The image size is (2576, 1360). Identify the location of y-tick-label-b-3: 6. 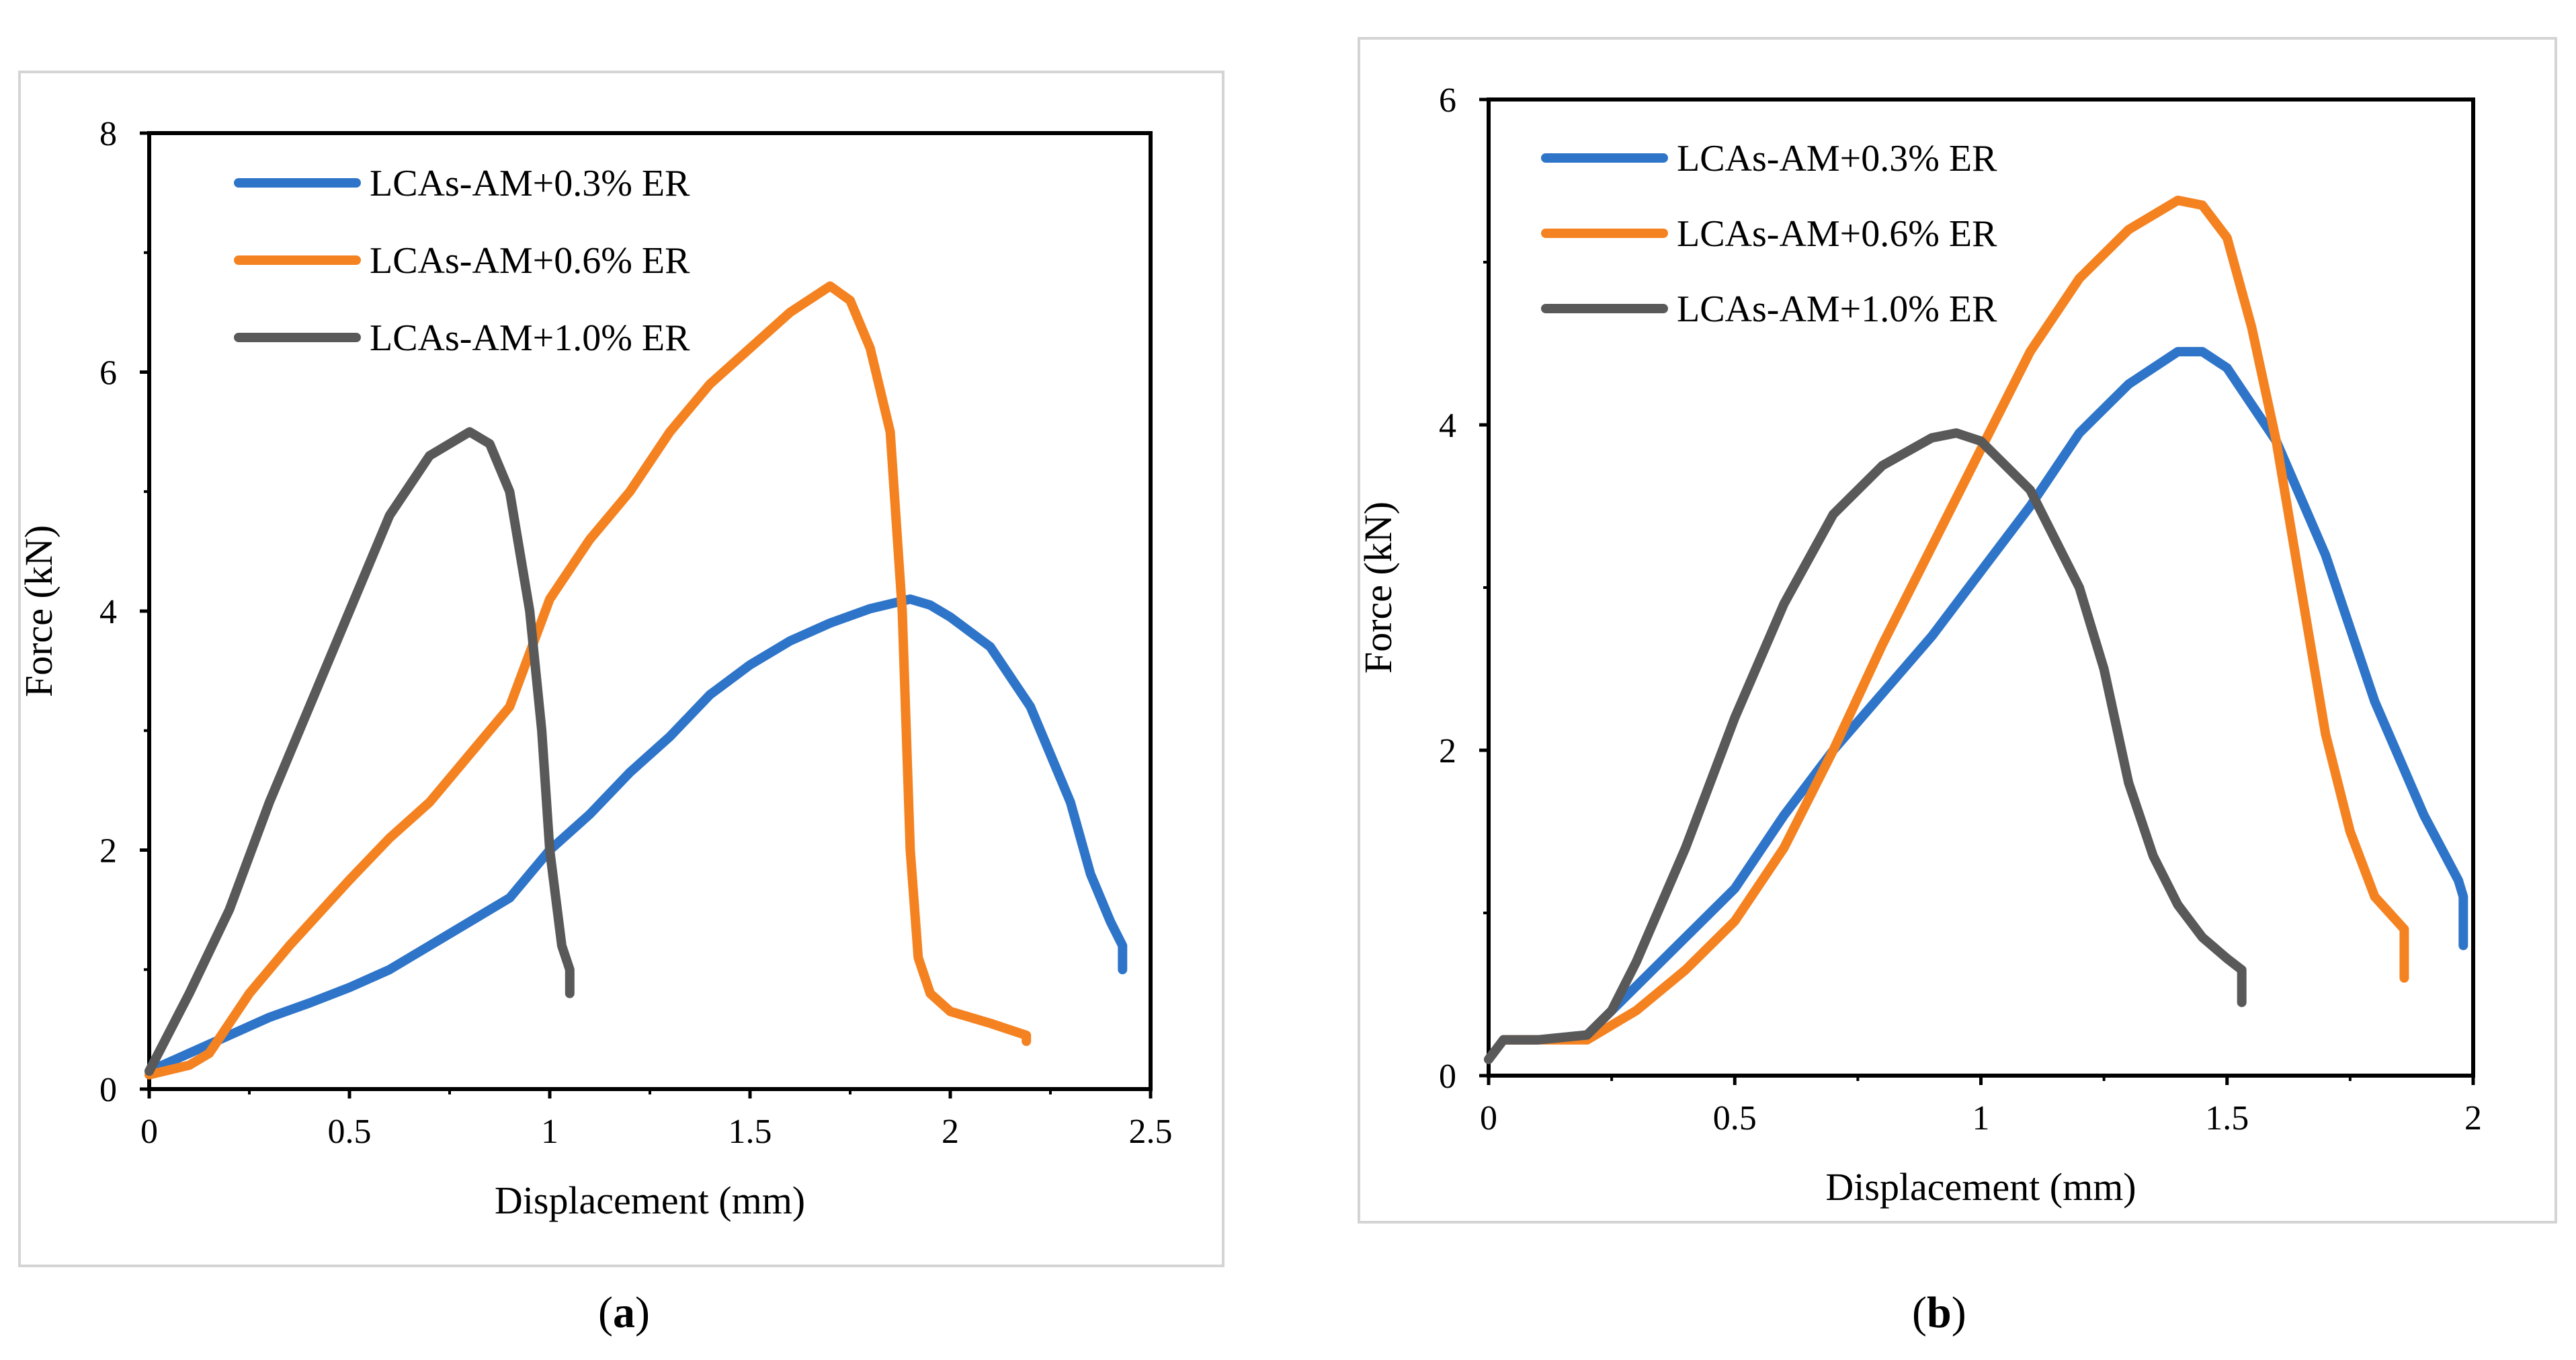
(1447, 101).